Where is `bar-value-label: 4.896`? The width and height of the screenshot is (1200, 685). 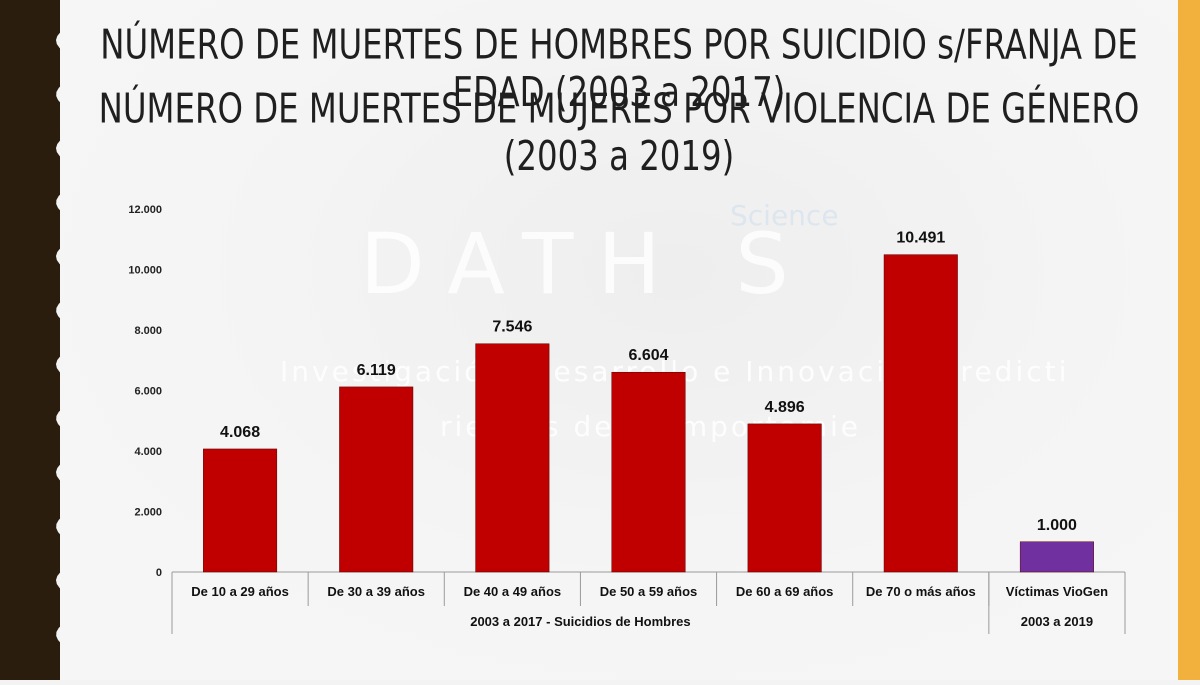
bar-value-label: 4.896 is located at coordinates (785, 407).